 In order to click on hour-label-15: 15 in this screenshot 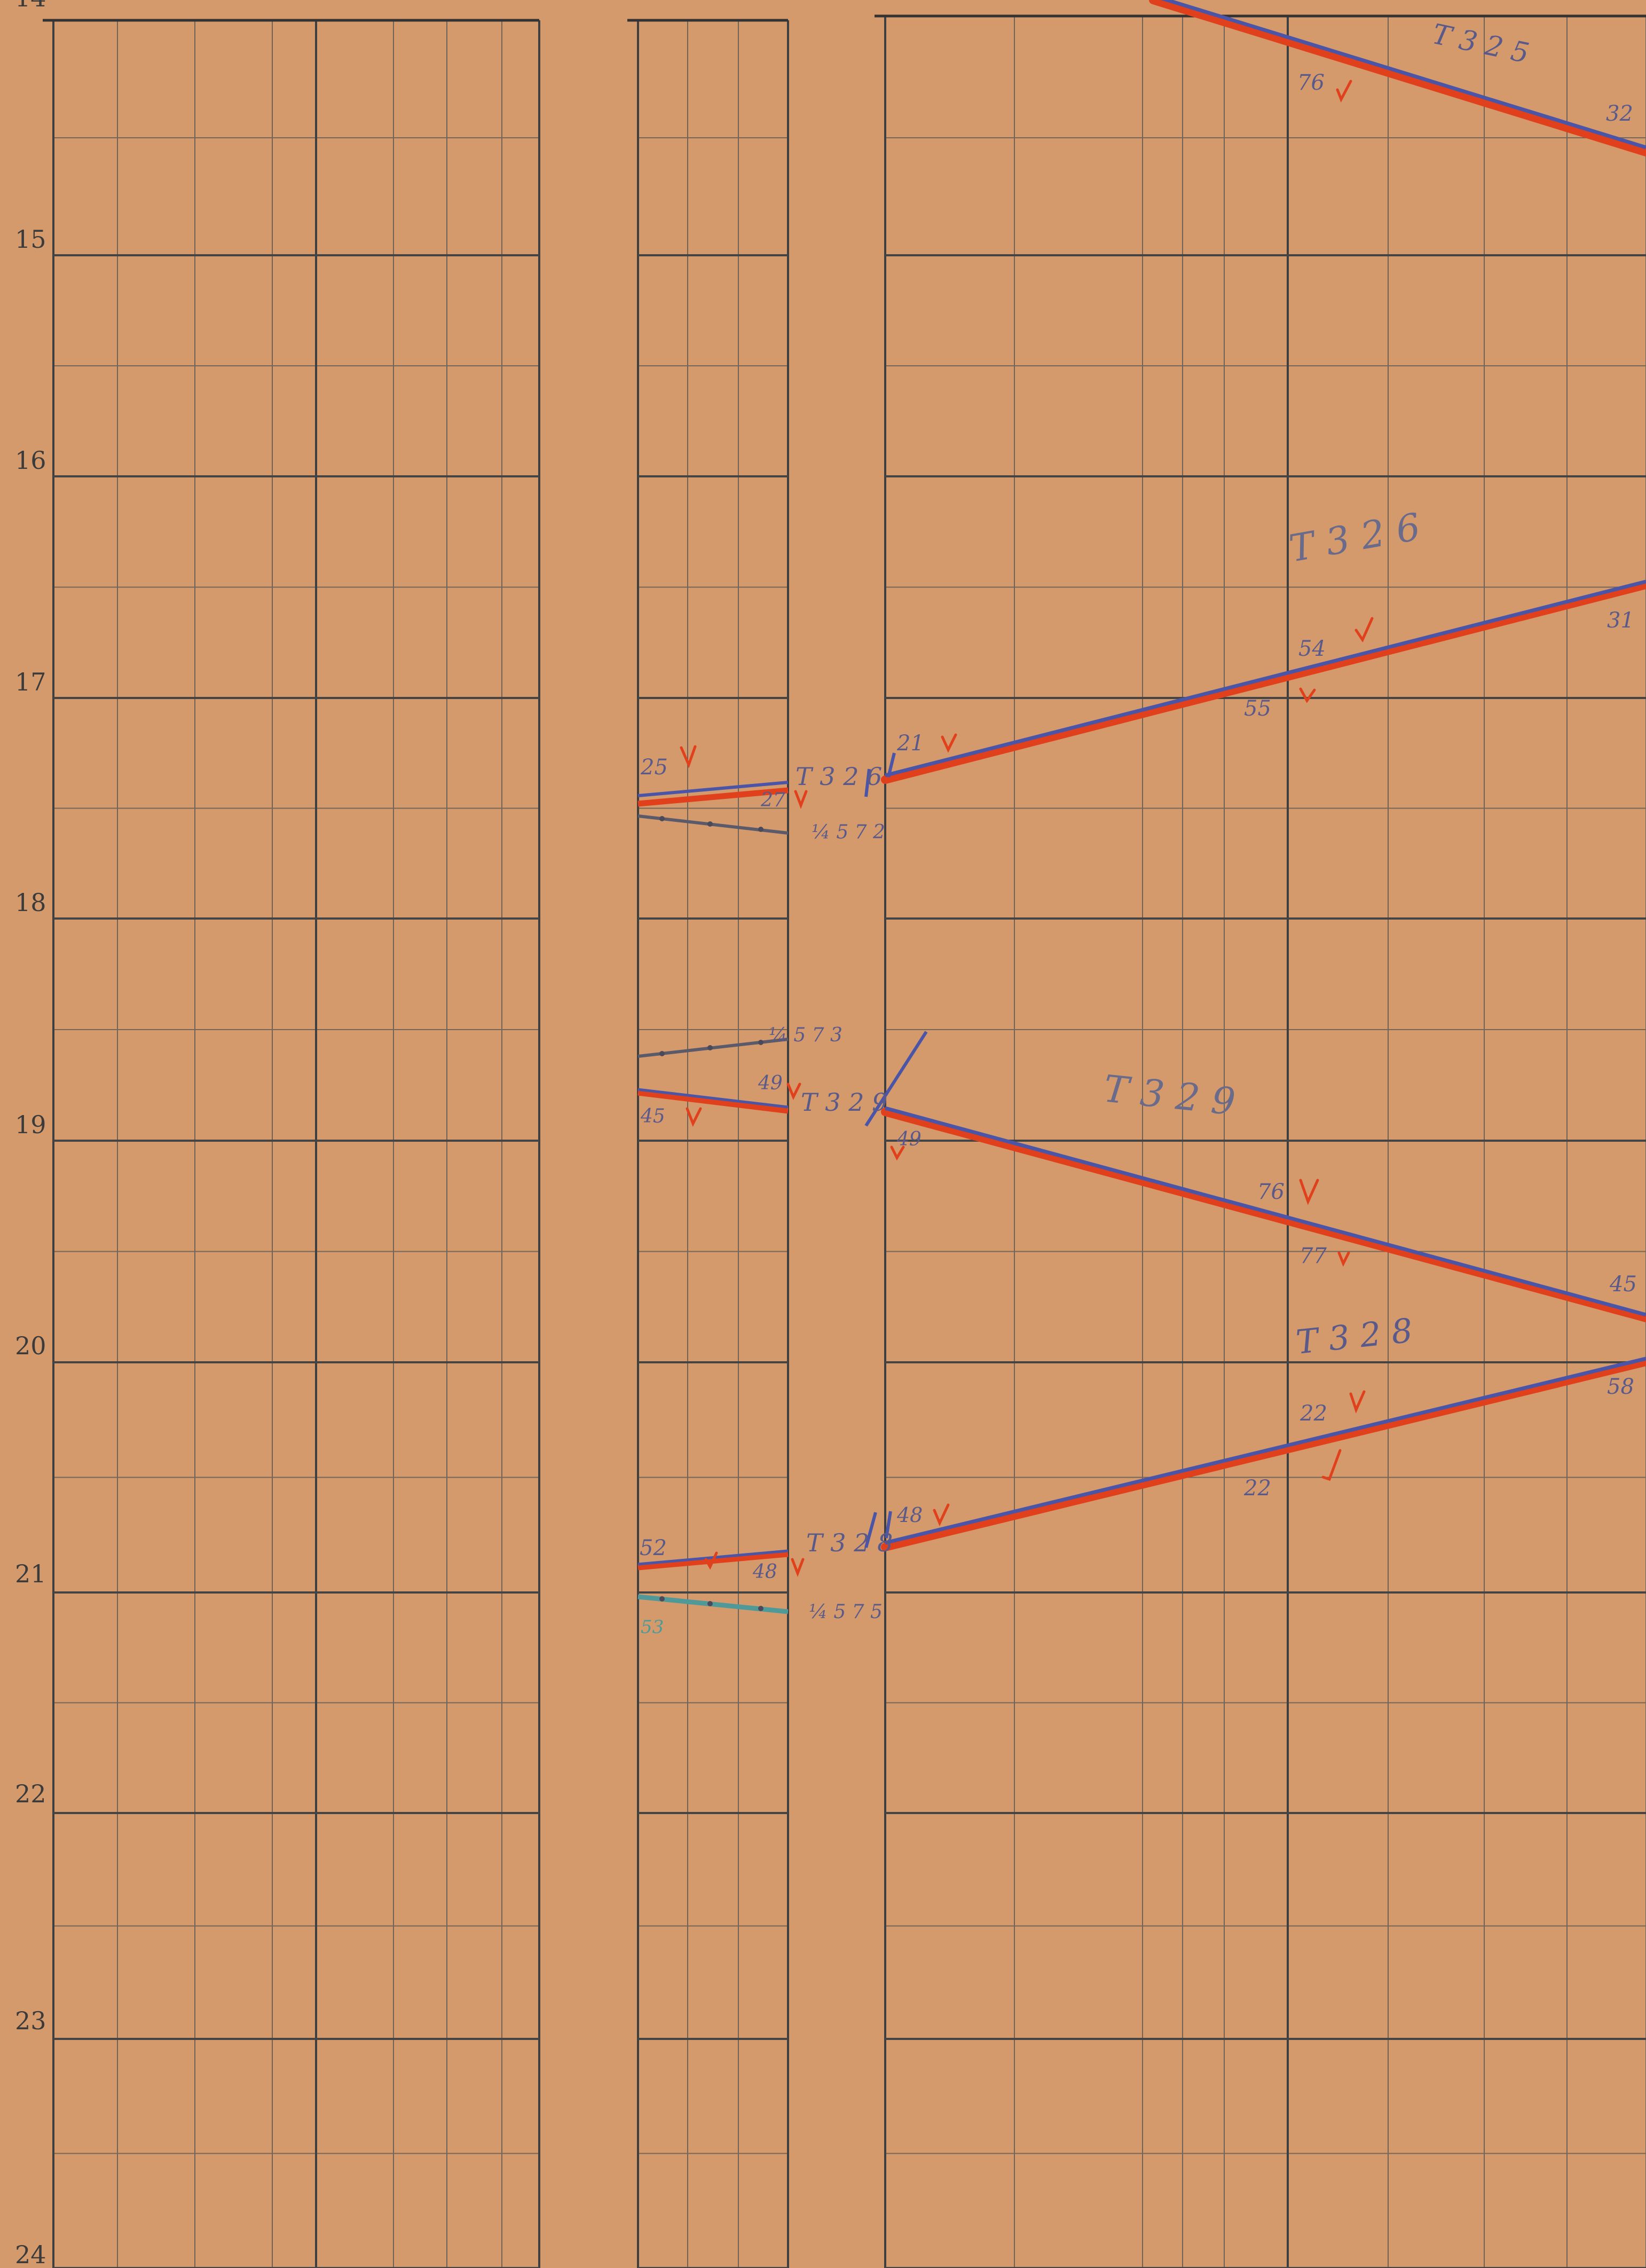, I will do `click(30, 239)`.